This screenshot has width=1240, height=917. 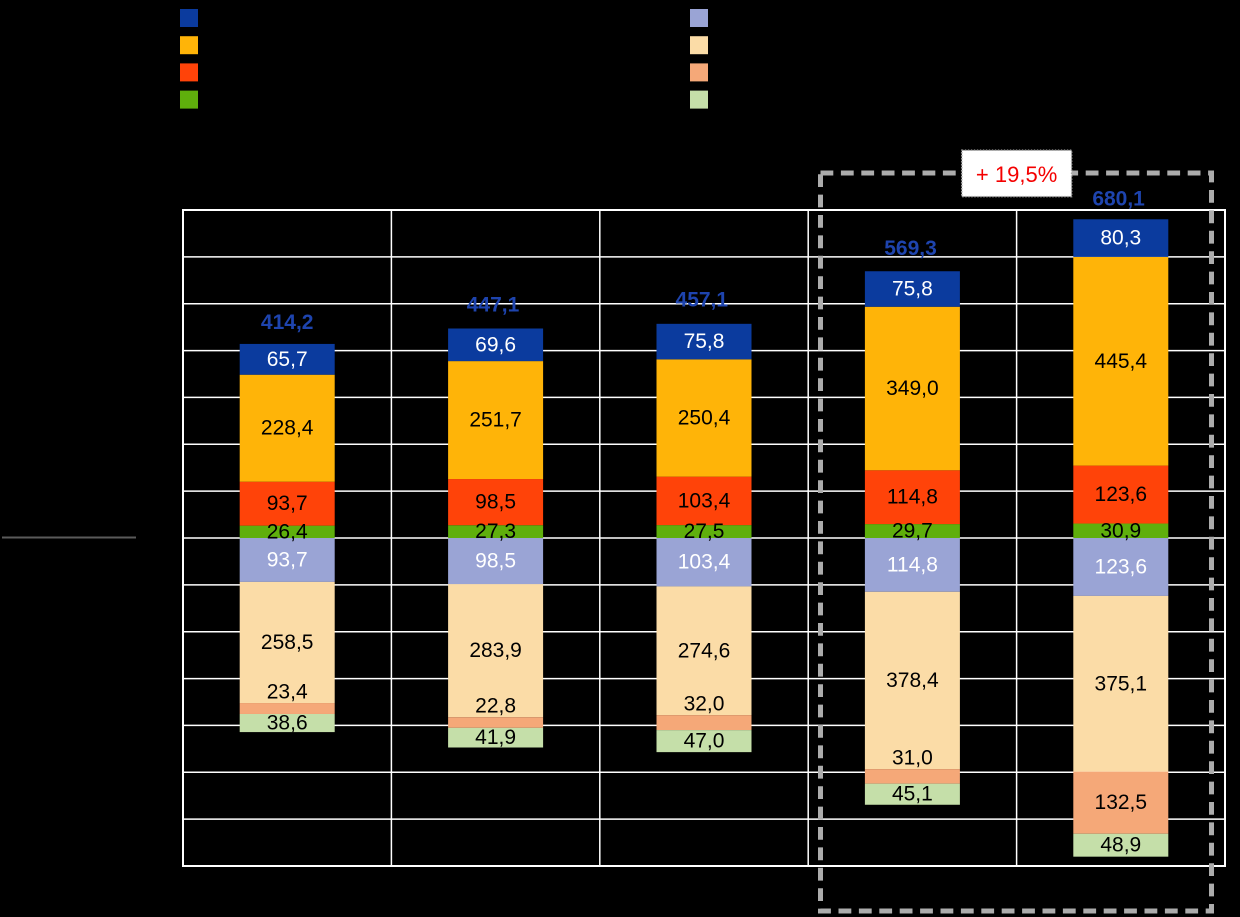 I want to click on svg-text: 132,5, so click(x=1121, y=802).